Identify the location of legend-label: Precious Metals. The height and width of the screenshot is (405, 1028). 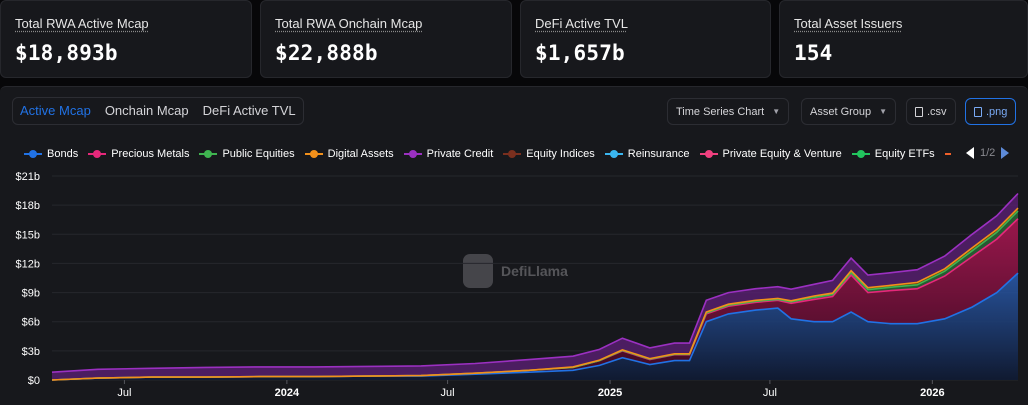
(150, 154).